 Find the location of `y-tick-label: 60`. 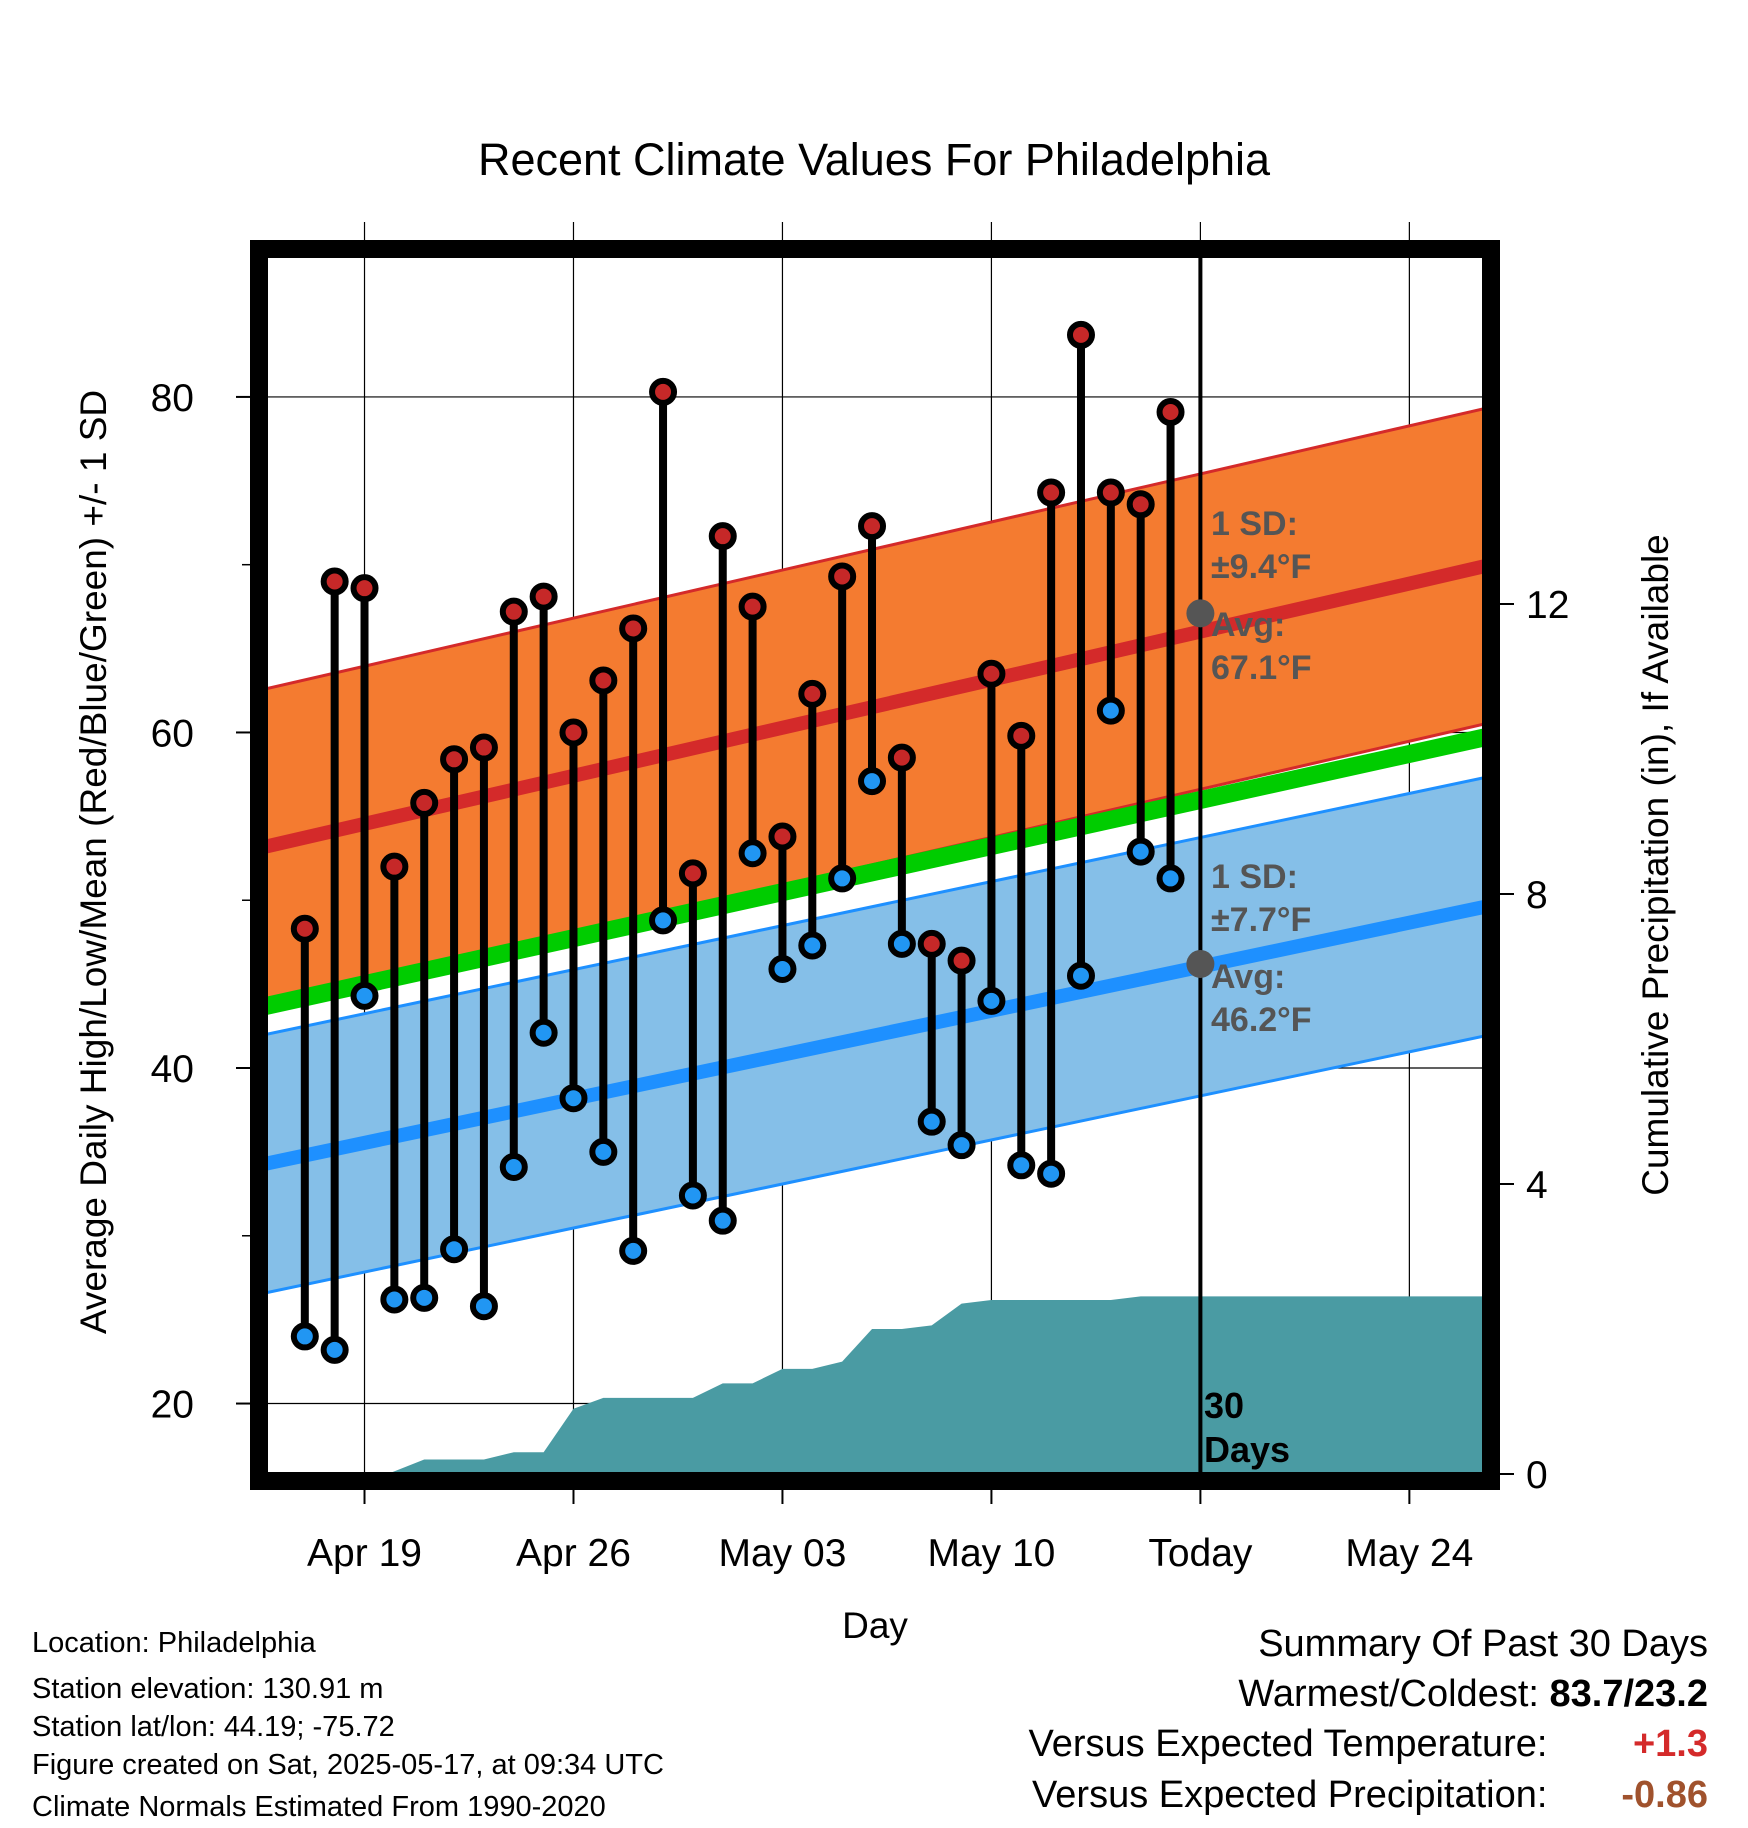

y-tick-label: 60 is located at coordinates (172, 733).